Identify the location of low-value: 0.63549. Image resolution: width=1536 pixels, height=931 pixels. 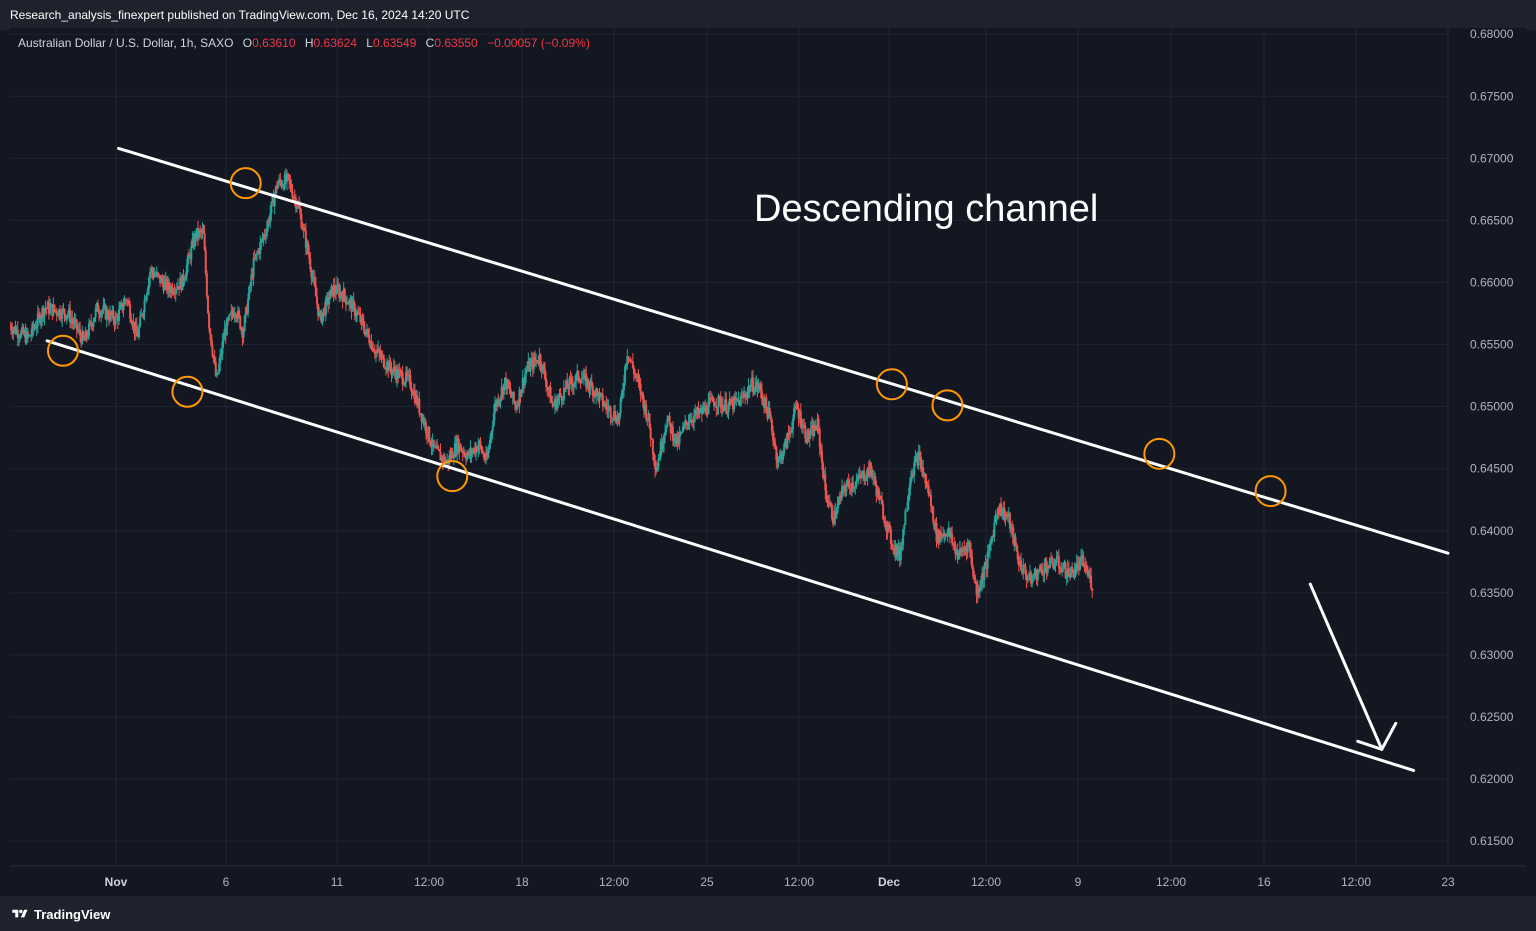
(394, 43).